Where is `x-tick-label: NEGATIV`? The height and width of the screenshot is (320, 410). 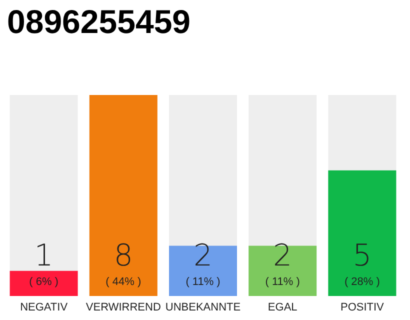
x-tick-label: NEGATIV is located at coordinates (44, 308).